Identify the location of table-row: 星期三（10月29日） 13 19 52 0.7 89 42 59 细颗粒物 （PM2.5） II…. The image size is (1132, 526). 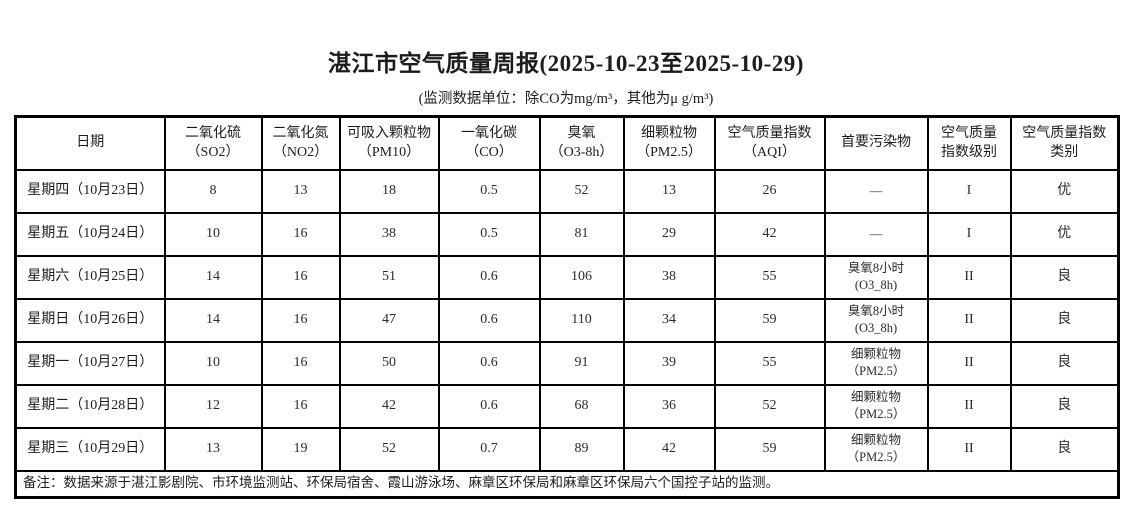
(567, 449).